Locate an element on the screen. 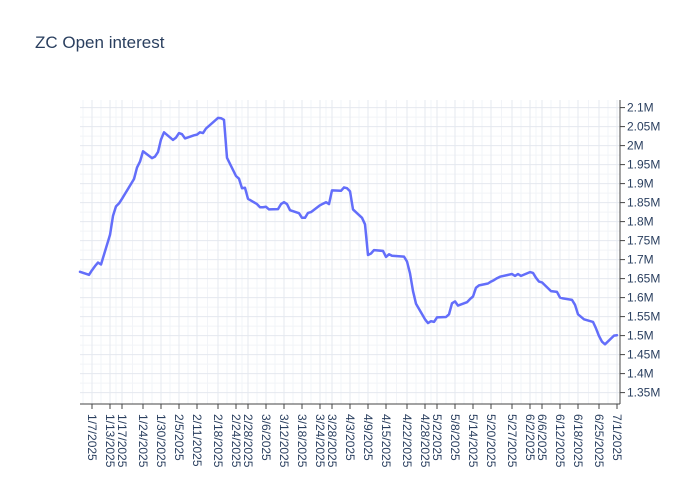 The image size is (700, 500). x-tick-label: 2/11/2025 is located at coordinates (197, 440).